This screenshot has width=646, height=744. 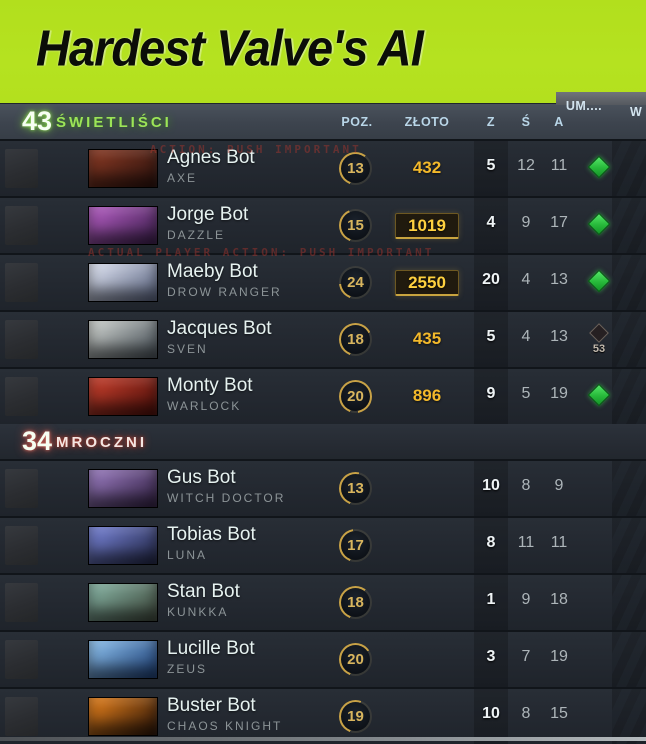 What do you see at coordinates (636, 112) in the screenshot?
I see `column-header-wards: W` at bounding box center [636, 112].